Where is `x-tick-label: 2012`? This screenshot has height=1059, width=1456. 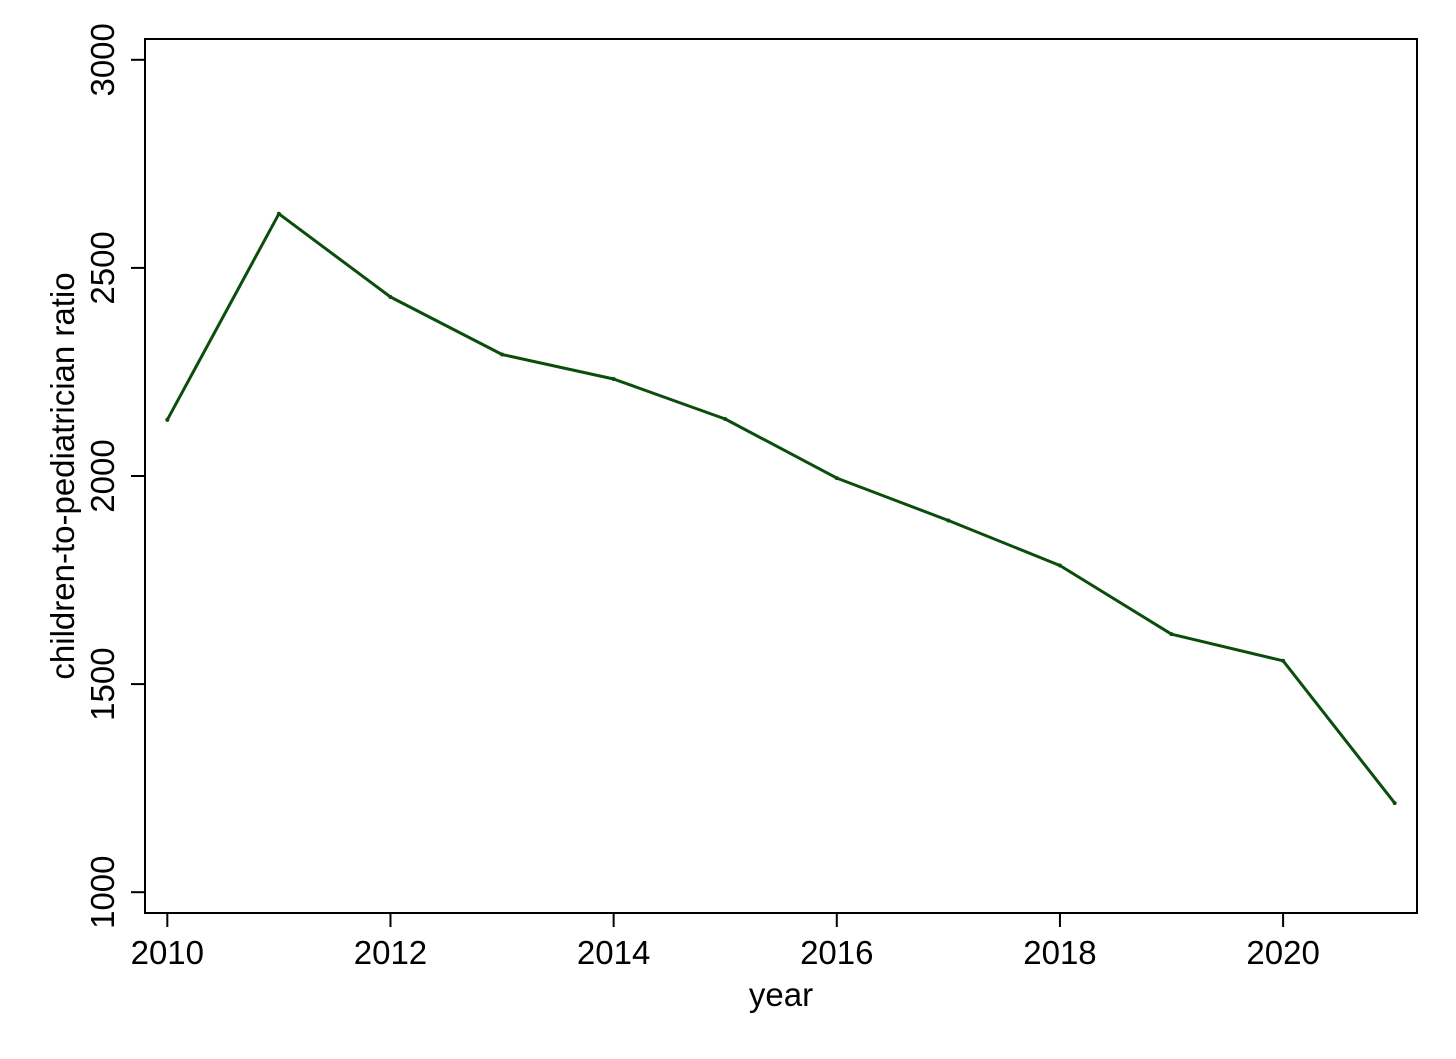
x-tick-label: 2012 is located at coordinates (390, 952).